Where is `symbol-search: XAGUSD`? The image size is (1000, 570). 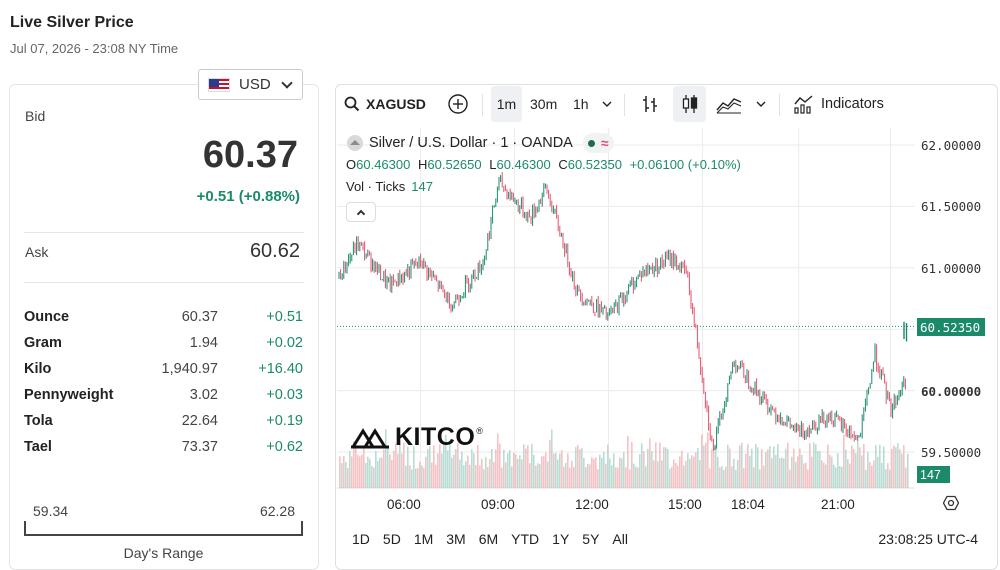
symbol-search: XAGUSD is located at coordinates (385, 104).